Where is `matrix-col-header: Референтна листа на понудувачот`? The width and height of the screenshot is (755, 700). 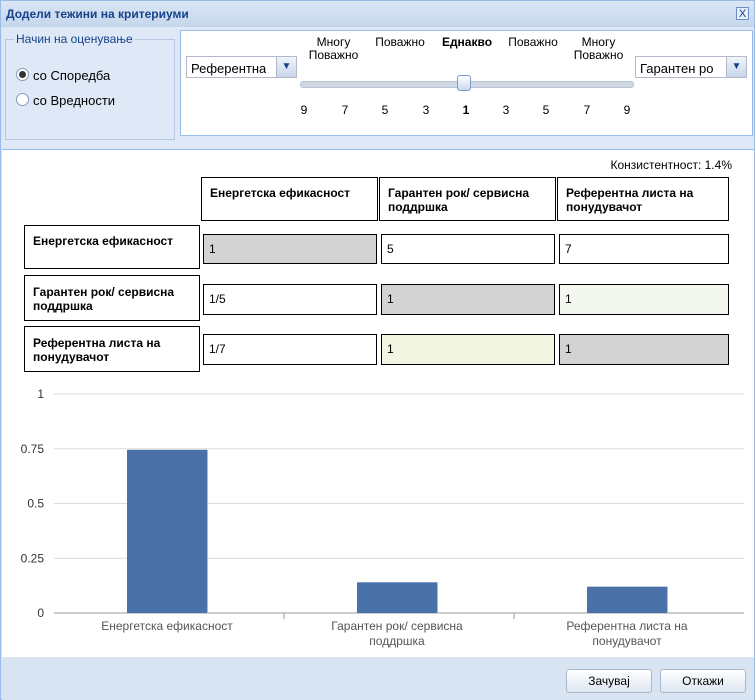 matrix-col-header: Референтна листа на понудувачот is located at coordinates (643, 199).